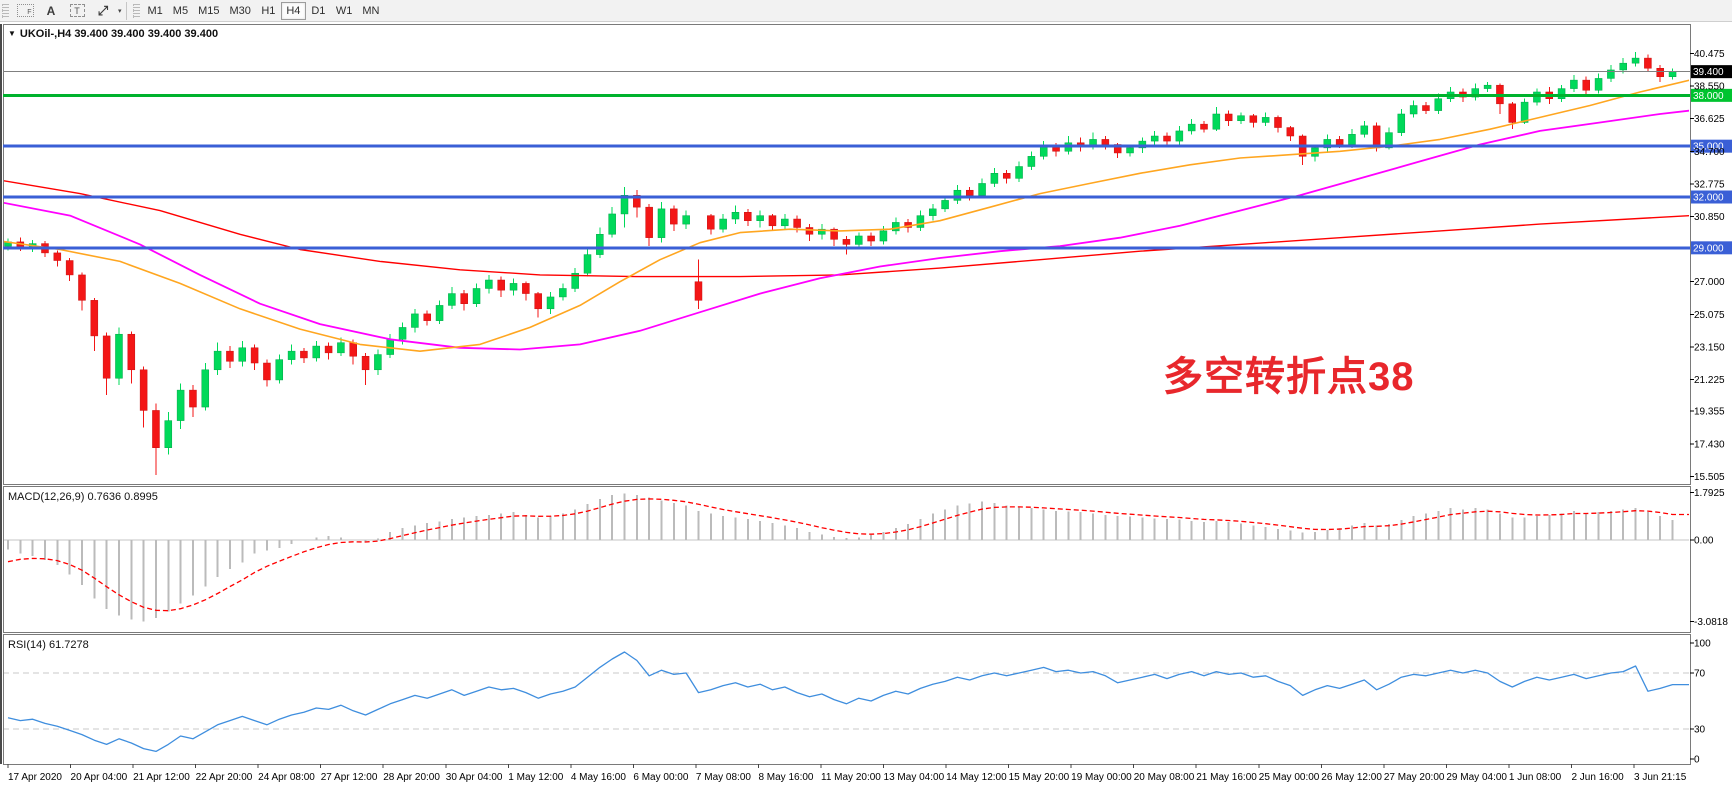 The height and width of the screenshot is (788, 1732). I want to click on time-axis-label: 6 May 00:00, so click(660, 777).